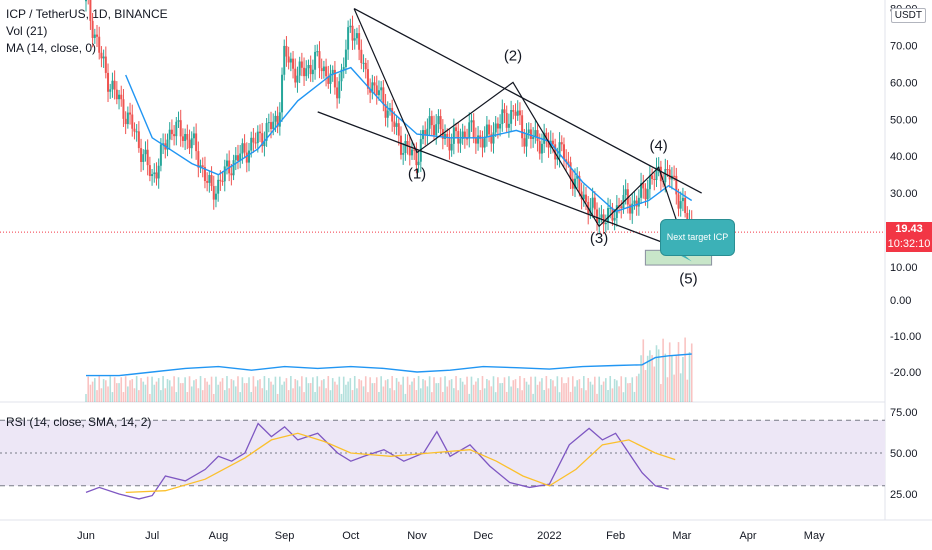 The width and height of the screenshot is (932, 550). What do you see at coordinates (87, 14) in the screenshot?
I see `symbol-legend: ICP / TetherUS, 1D, BINANCE` at bounding box center [87, 14].